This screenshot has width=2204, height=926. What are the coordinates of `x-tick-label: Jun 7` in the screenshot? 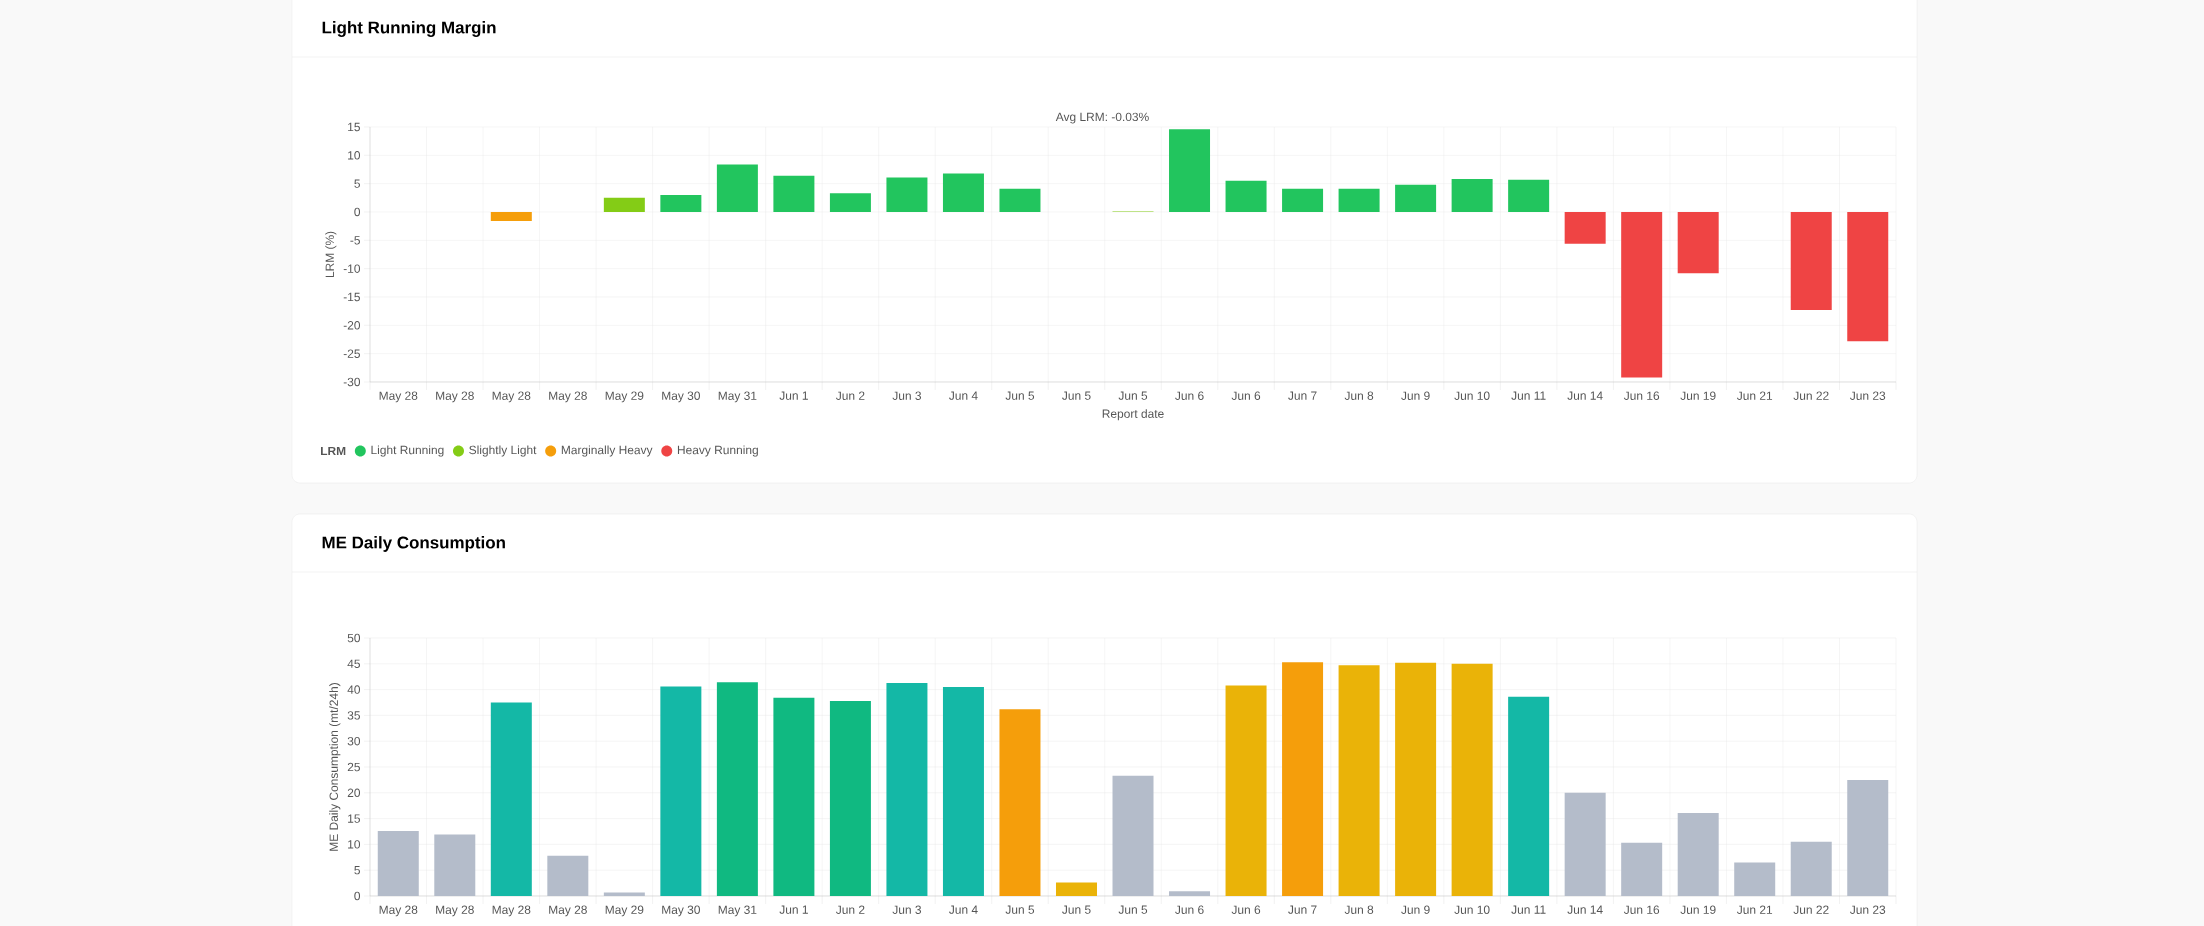 It's located at (1302, 395).